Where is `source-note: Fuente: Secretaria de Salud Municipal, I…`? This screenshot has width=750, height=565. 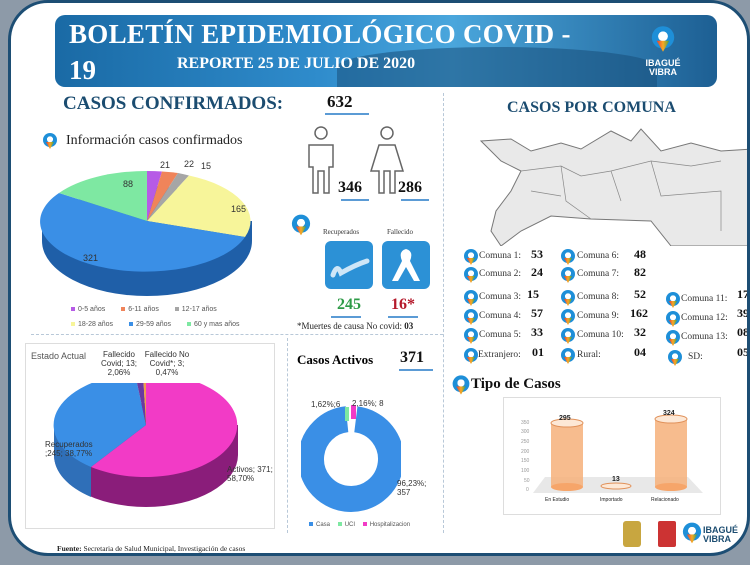 source-note: Fuente: Secretaria de Salud Municipal, I… is located at coordinates (151, 548).